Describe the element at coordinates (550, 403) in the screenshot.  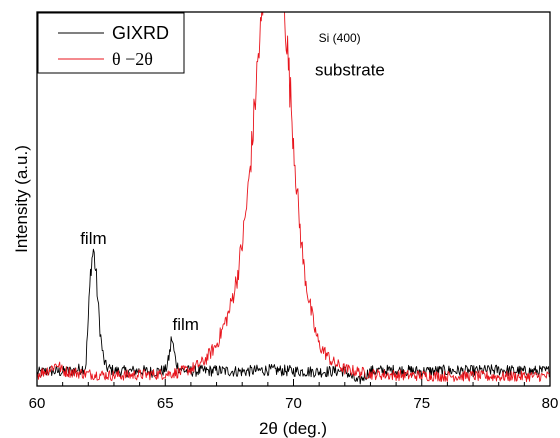
I see `x-tick-label: 80` at that location.